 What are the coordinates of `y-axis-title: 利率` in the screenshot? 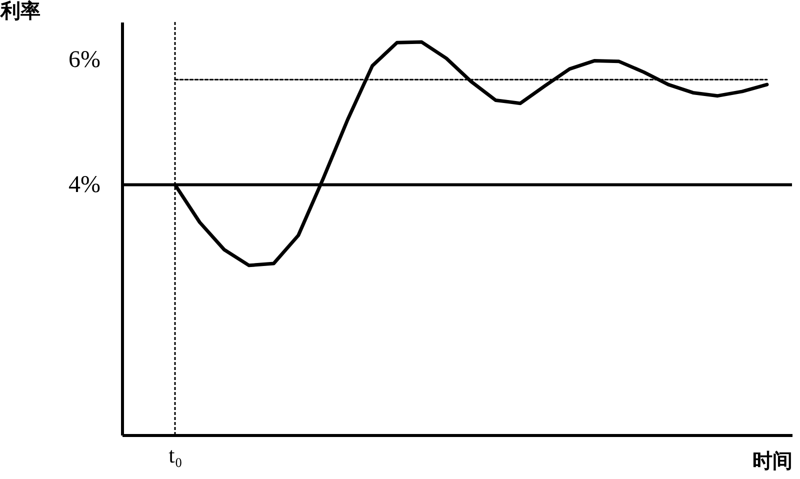 It's located at (20, 11).